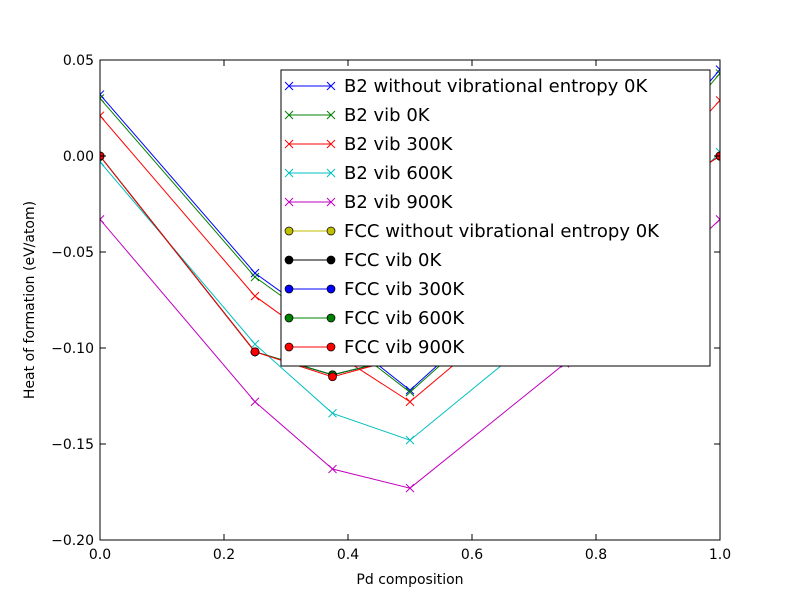  What do you see at coordinates (72, 445) in the screenshot?
I see `y-tick-label: −0.15` at bounding box center [72, 445].